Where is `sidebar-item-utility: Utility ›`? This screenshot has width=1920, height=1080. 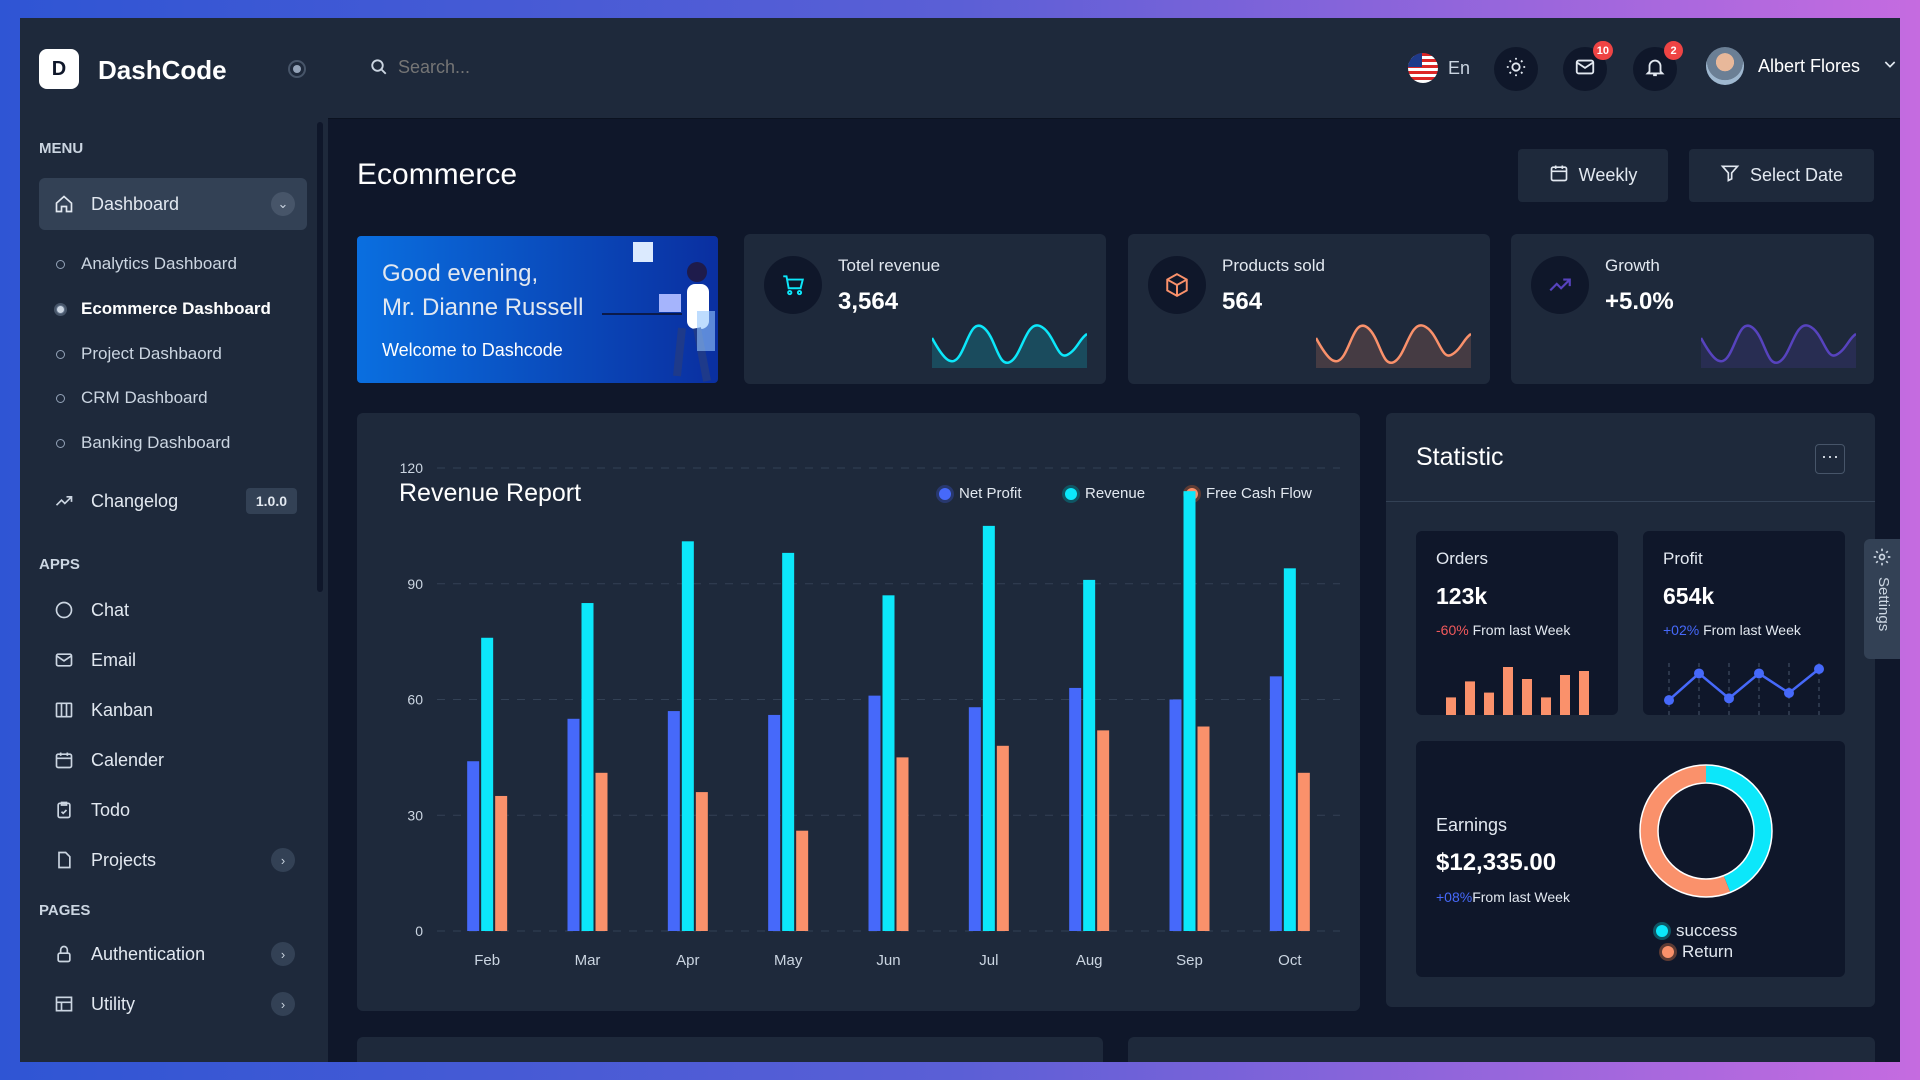 sidebar-item-utility: Utility › is located at coordinates (173, 1004).